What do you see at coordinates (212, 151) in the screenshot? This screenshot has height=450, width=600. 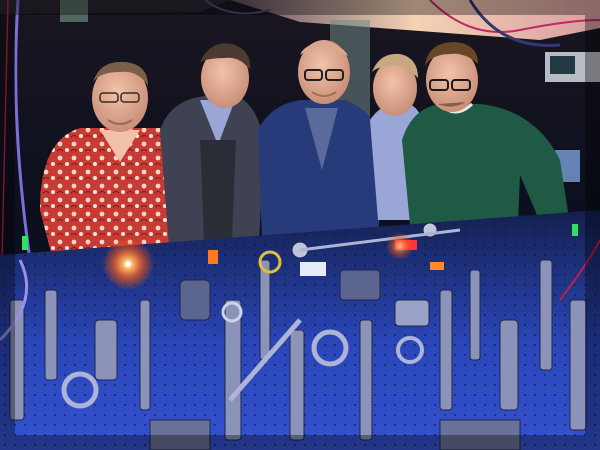 I see `person-grey-blazer` at bounding box center [212, 151].